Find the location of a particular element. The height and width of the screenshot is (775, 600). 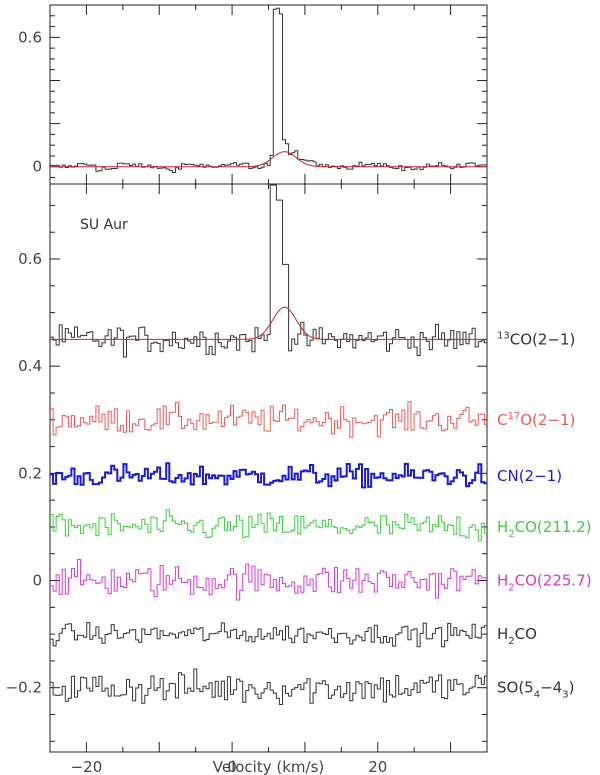

line-label: C17O(2−1) is located at coordinates (536, 420).